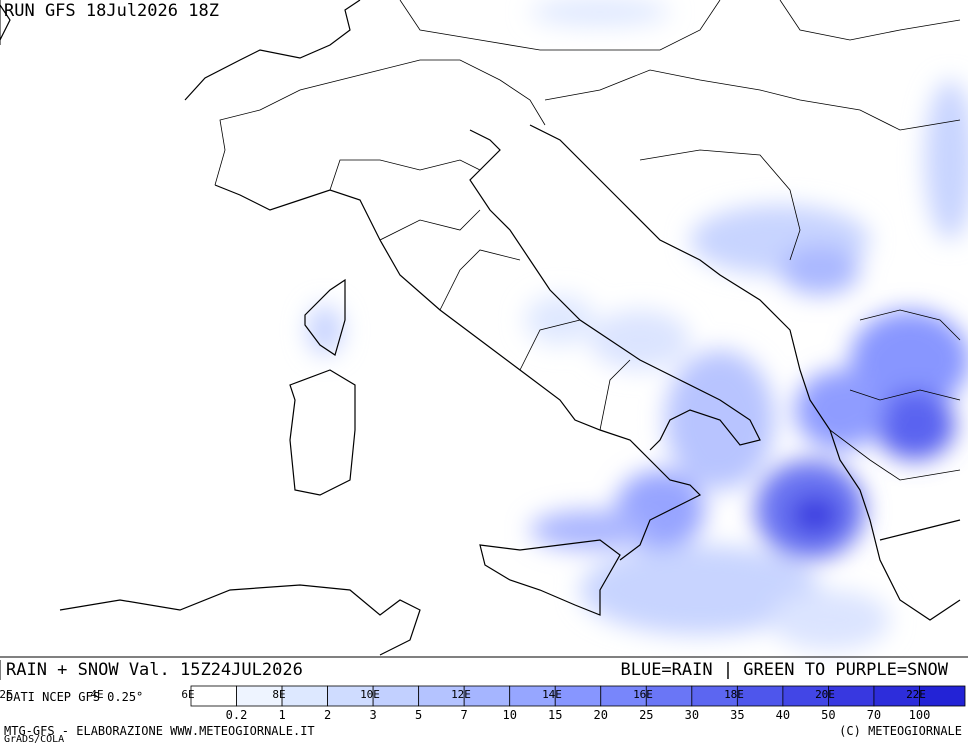 This screenshot has width=968, height=745. I want to click on longitude-label: 8E, so click(278, 694).